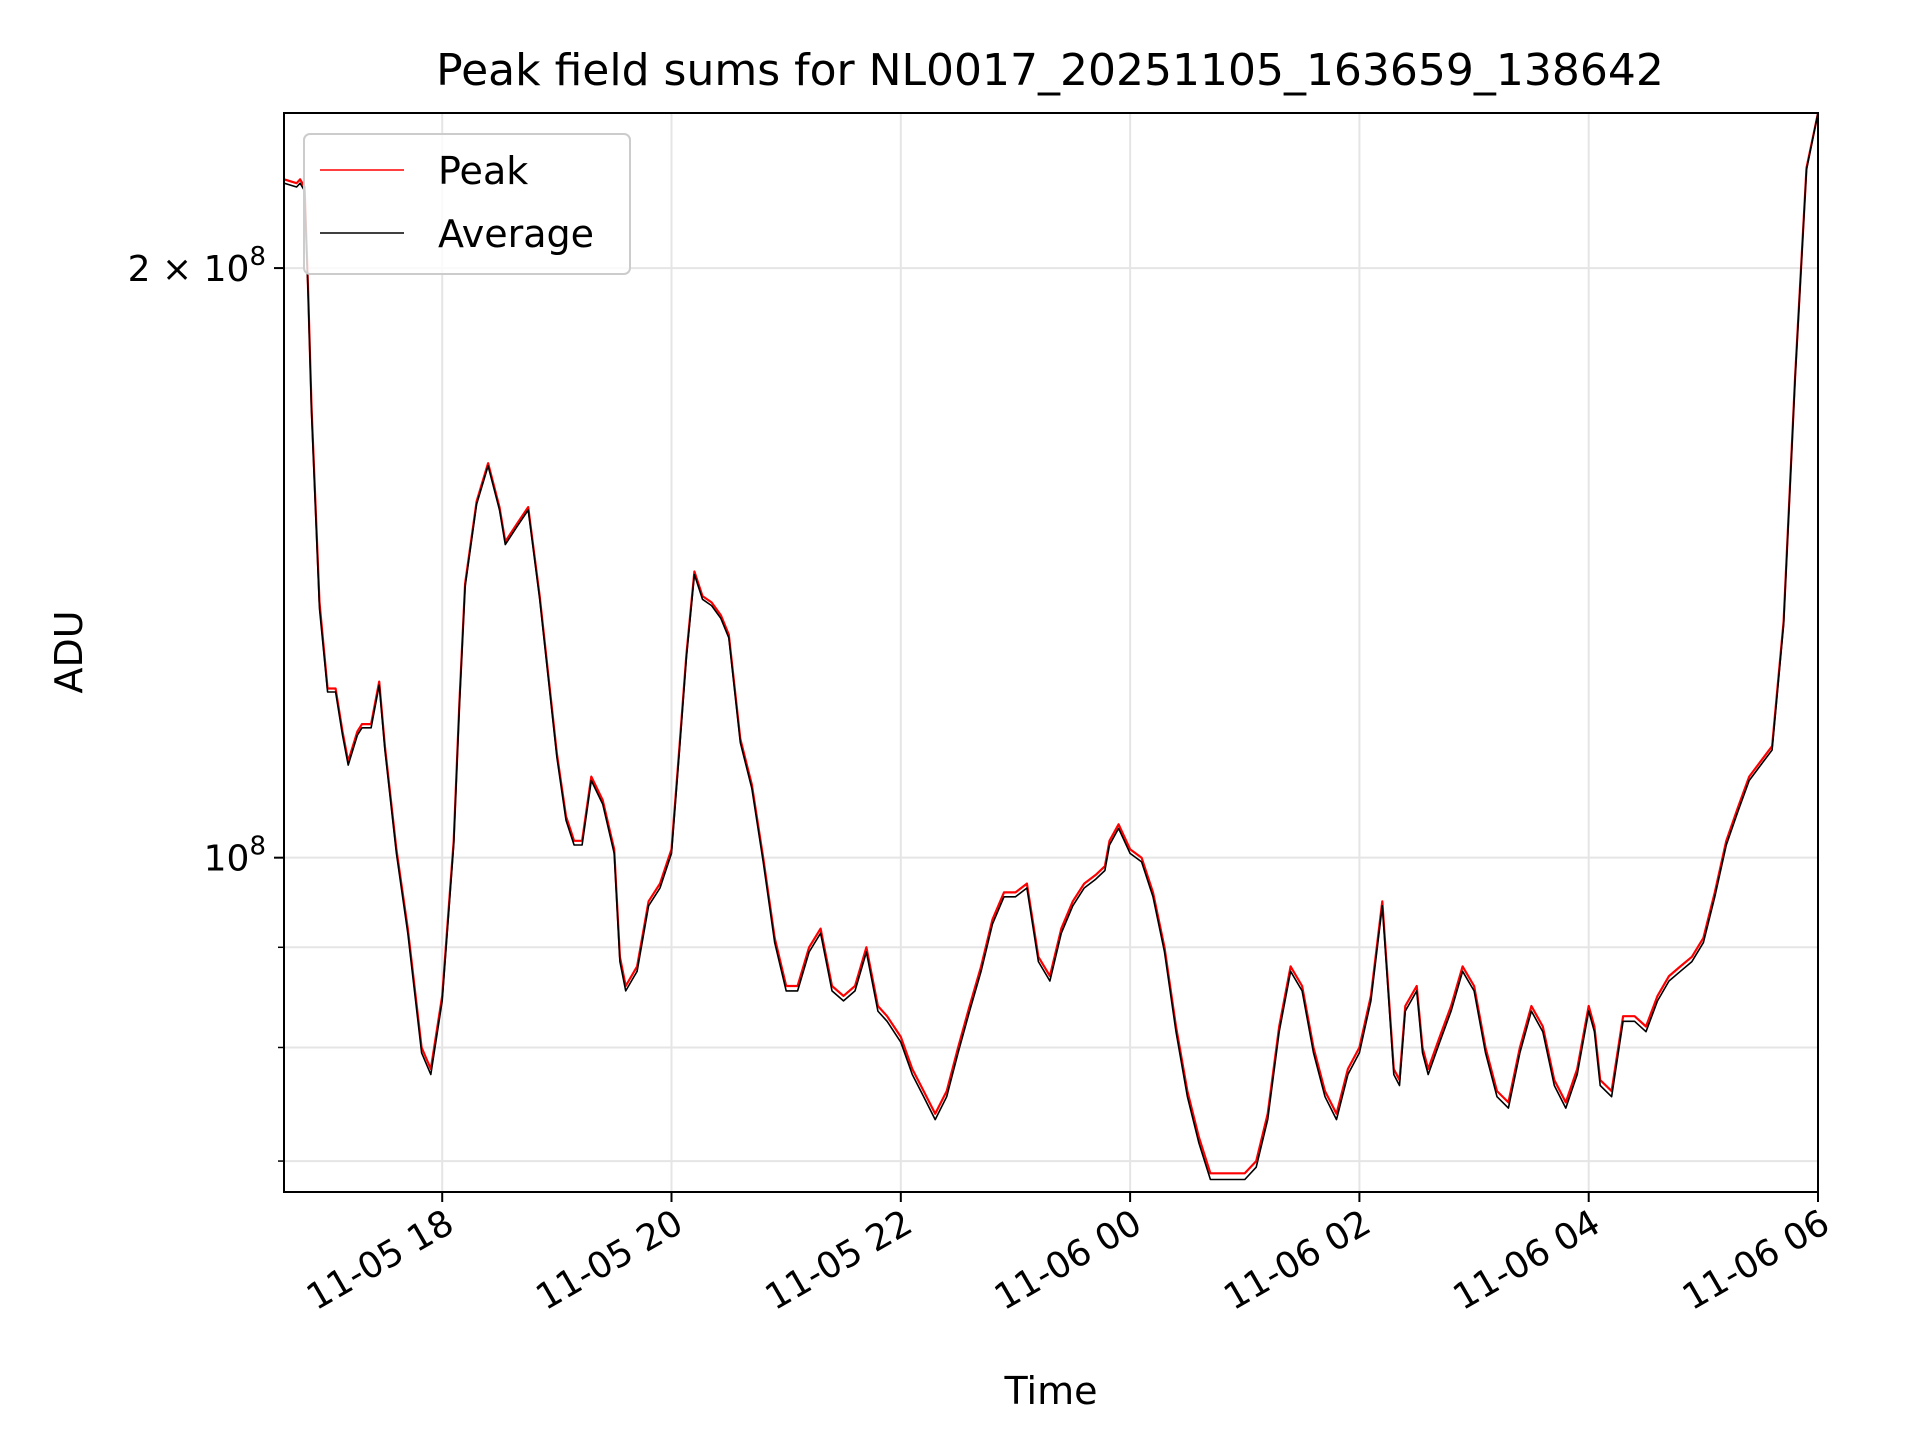  Describe the element at coordinates (197, 266) in the screenshot. I see `y-tick-label: 2 × 108` at that location.